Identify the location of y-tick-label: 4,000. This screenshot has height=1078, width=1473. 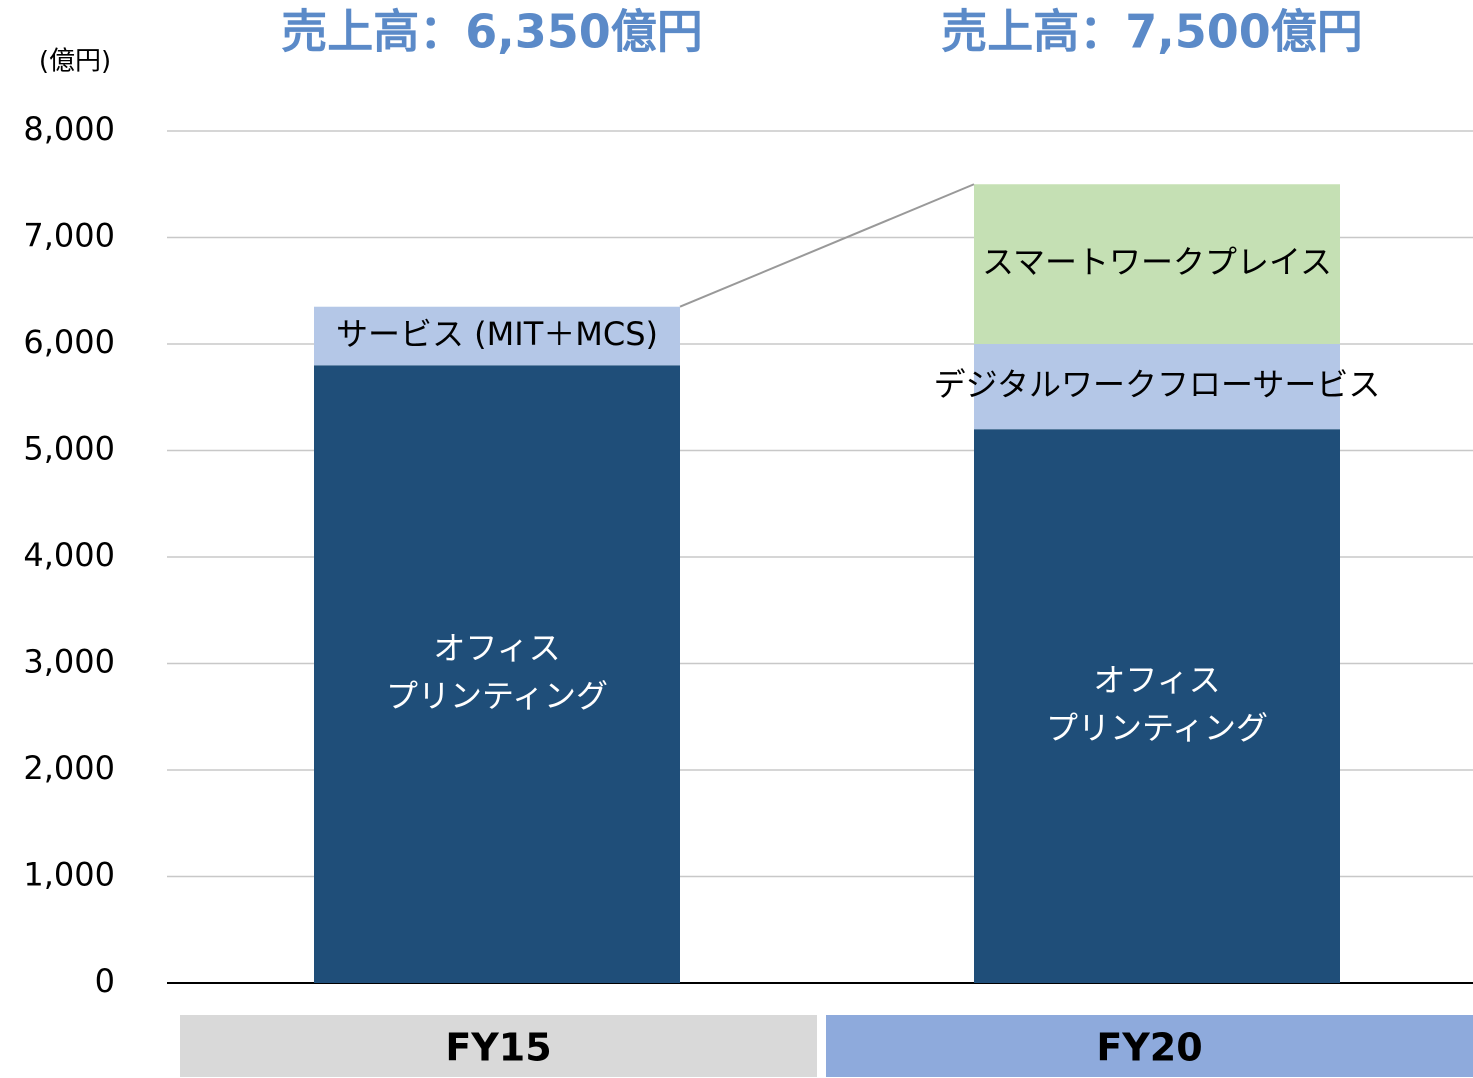
(69, 555).